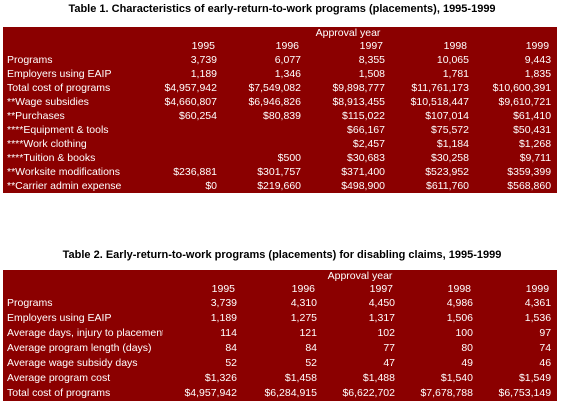 This screenshot has width=564, height=416. What do you see at coordinates (440, 87) in the screenshot?
I see `table-cell: $11,761,173` at bounding box center [440, 87].